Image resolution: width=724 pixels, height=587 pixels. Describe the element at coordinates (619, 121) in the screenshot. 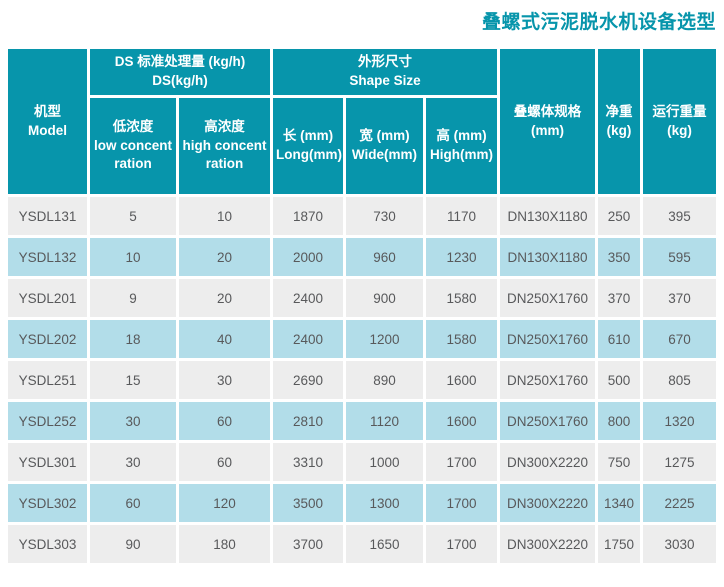

I see `col-header-net-weight: 净重 (kg)` at that location.